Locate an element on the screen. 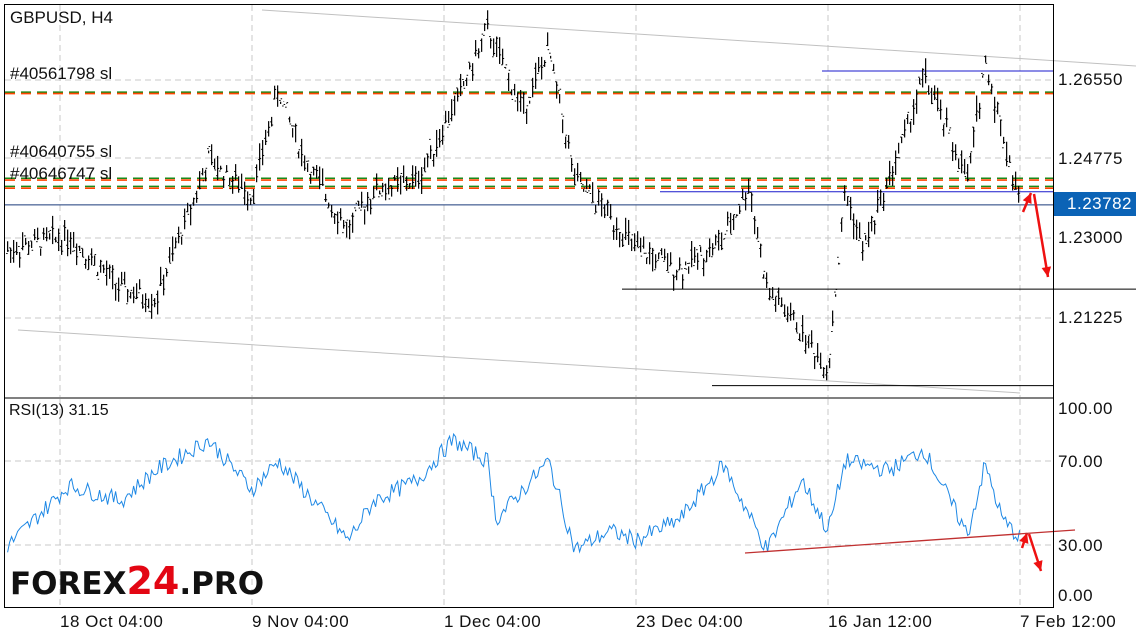 This screenshot has width=1136, height=640. y-tick-label: 1.23000 is located at coordinates (1090, 237).